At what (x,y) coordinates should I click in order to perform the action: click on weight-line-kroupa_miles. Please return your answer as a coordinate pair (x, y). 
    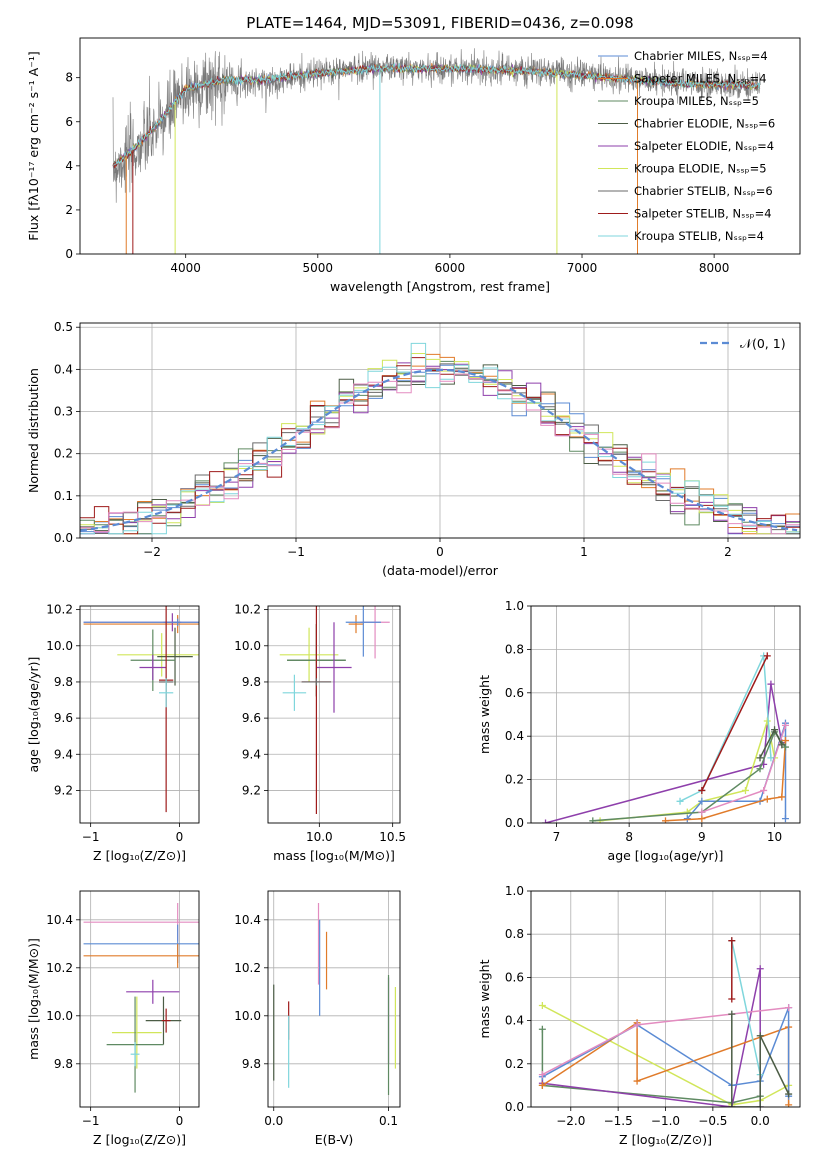
    Looking at the image, I should click on (689, 776).